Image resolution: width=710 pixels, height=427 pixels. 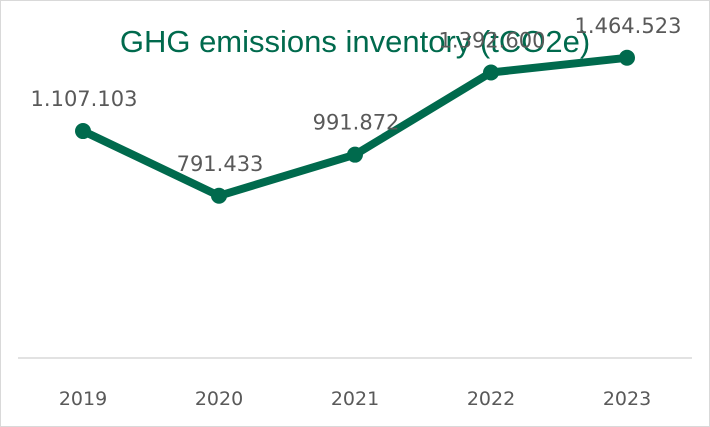 What do you see at coordinates (627, 57) in the screenshot?
I see `data-point-2023` at bounding box center [627, 57].